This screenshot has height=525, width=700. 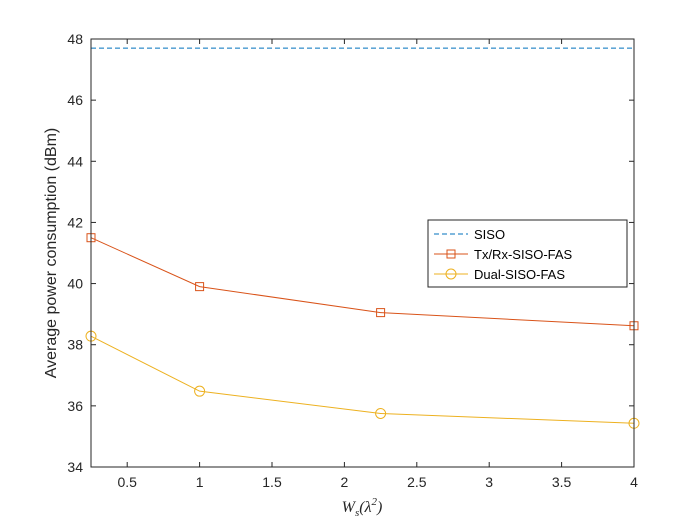 I want to click on y-tick-label: 40, so click(x=75, y=284).